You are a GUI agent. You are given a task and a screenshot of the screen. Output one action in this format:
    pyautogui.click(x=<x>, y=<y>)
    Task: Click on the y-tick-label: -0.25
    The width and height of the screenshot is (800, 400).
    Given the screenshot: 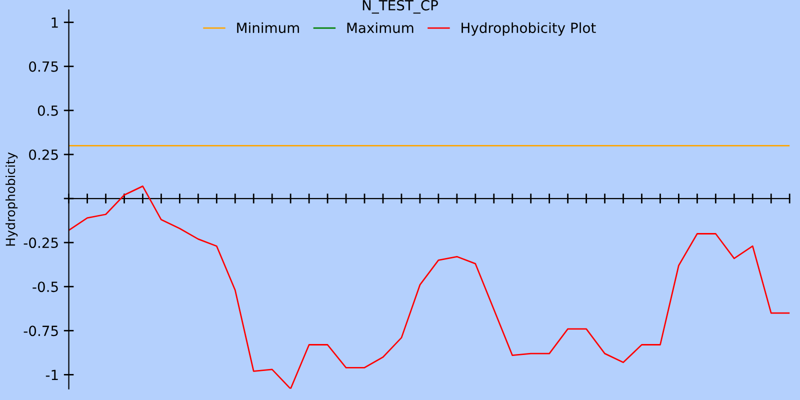 What is the action you would take?
    pyautogui.click(x=41, y=243)
    